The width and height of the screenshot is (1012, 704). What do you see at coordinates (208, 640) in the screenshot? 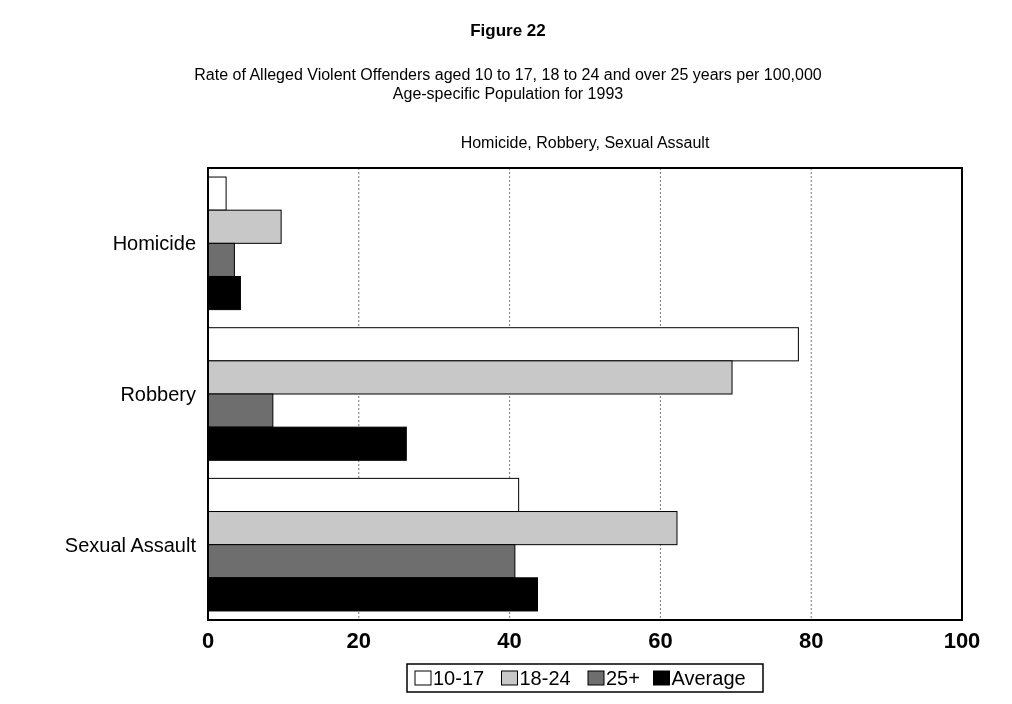
I see `x-tick-label: 0` at bounding box center [208, 640].